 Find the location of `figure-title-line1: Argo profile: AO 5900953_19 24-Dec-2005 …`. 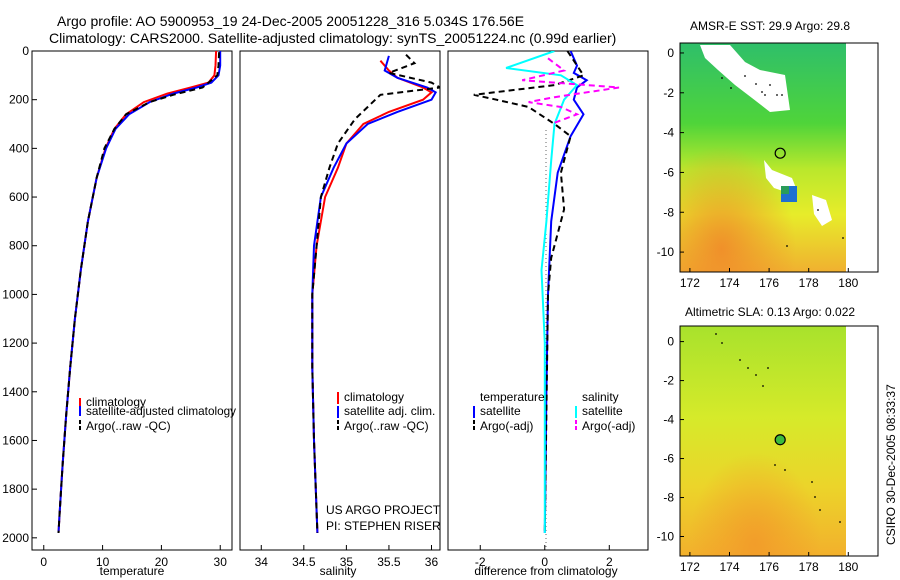

figure-title-line1: Argo profile: AO 5900953_19 24-Dec-2005 … is located at coordinates (290, 21).